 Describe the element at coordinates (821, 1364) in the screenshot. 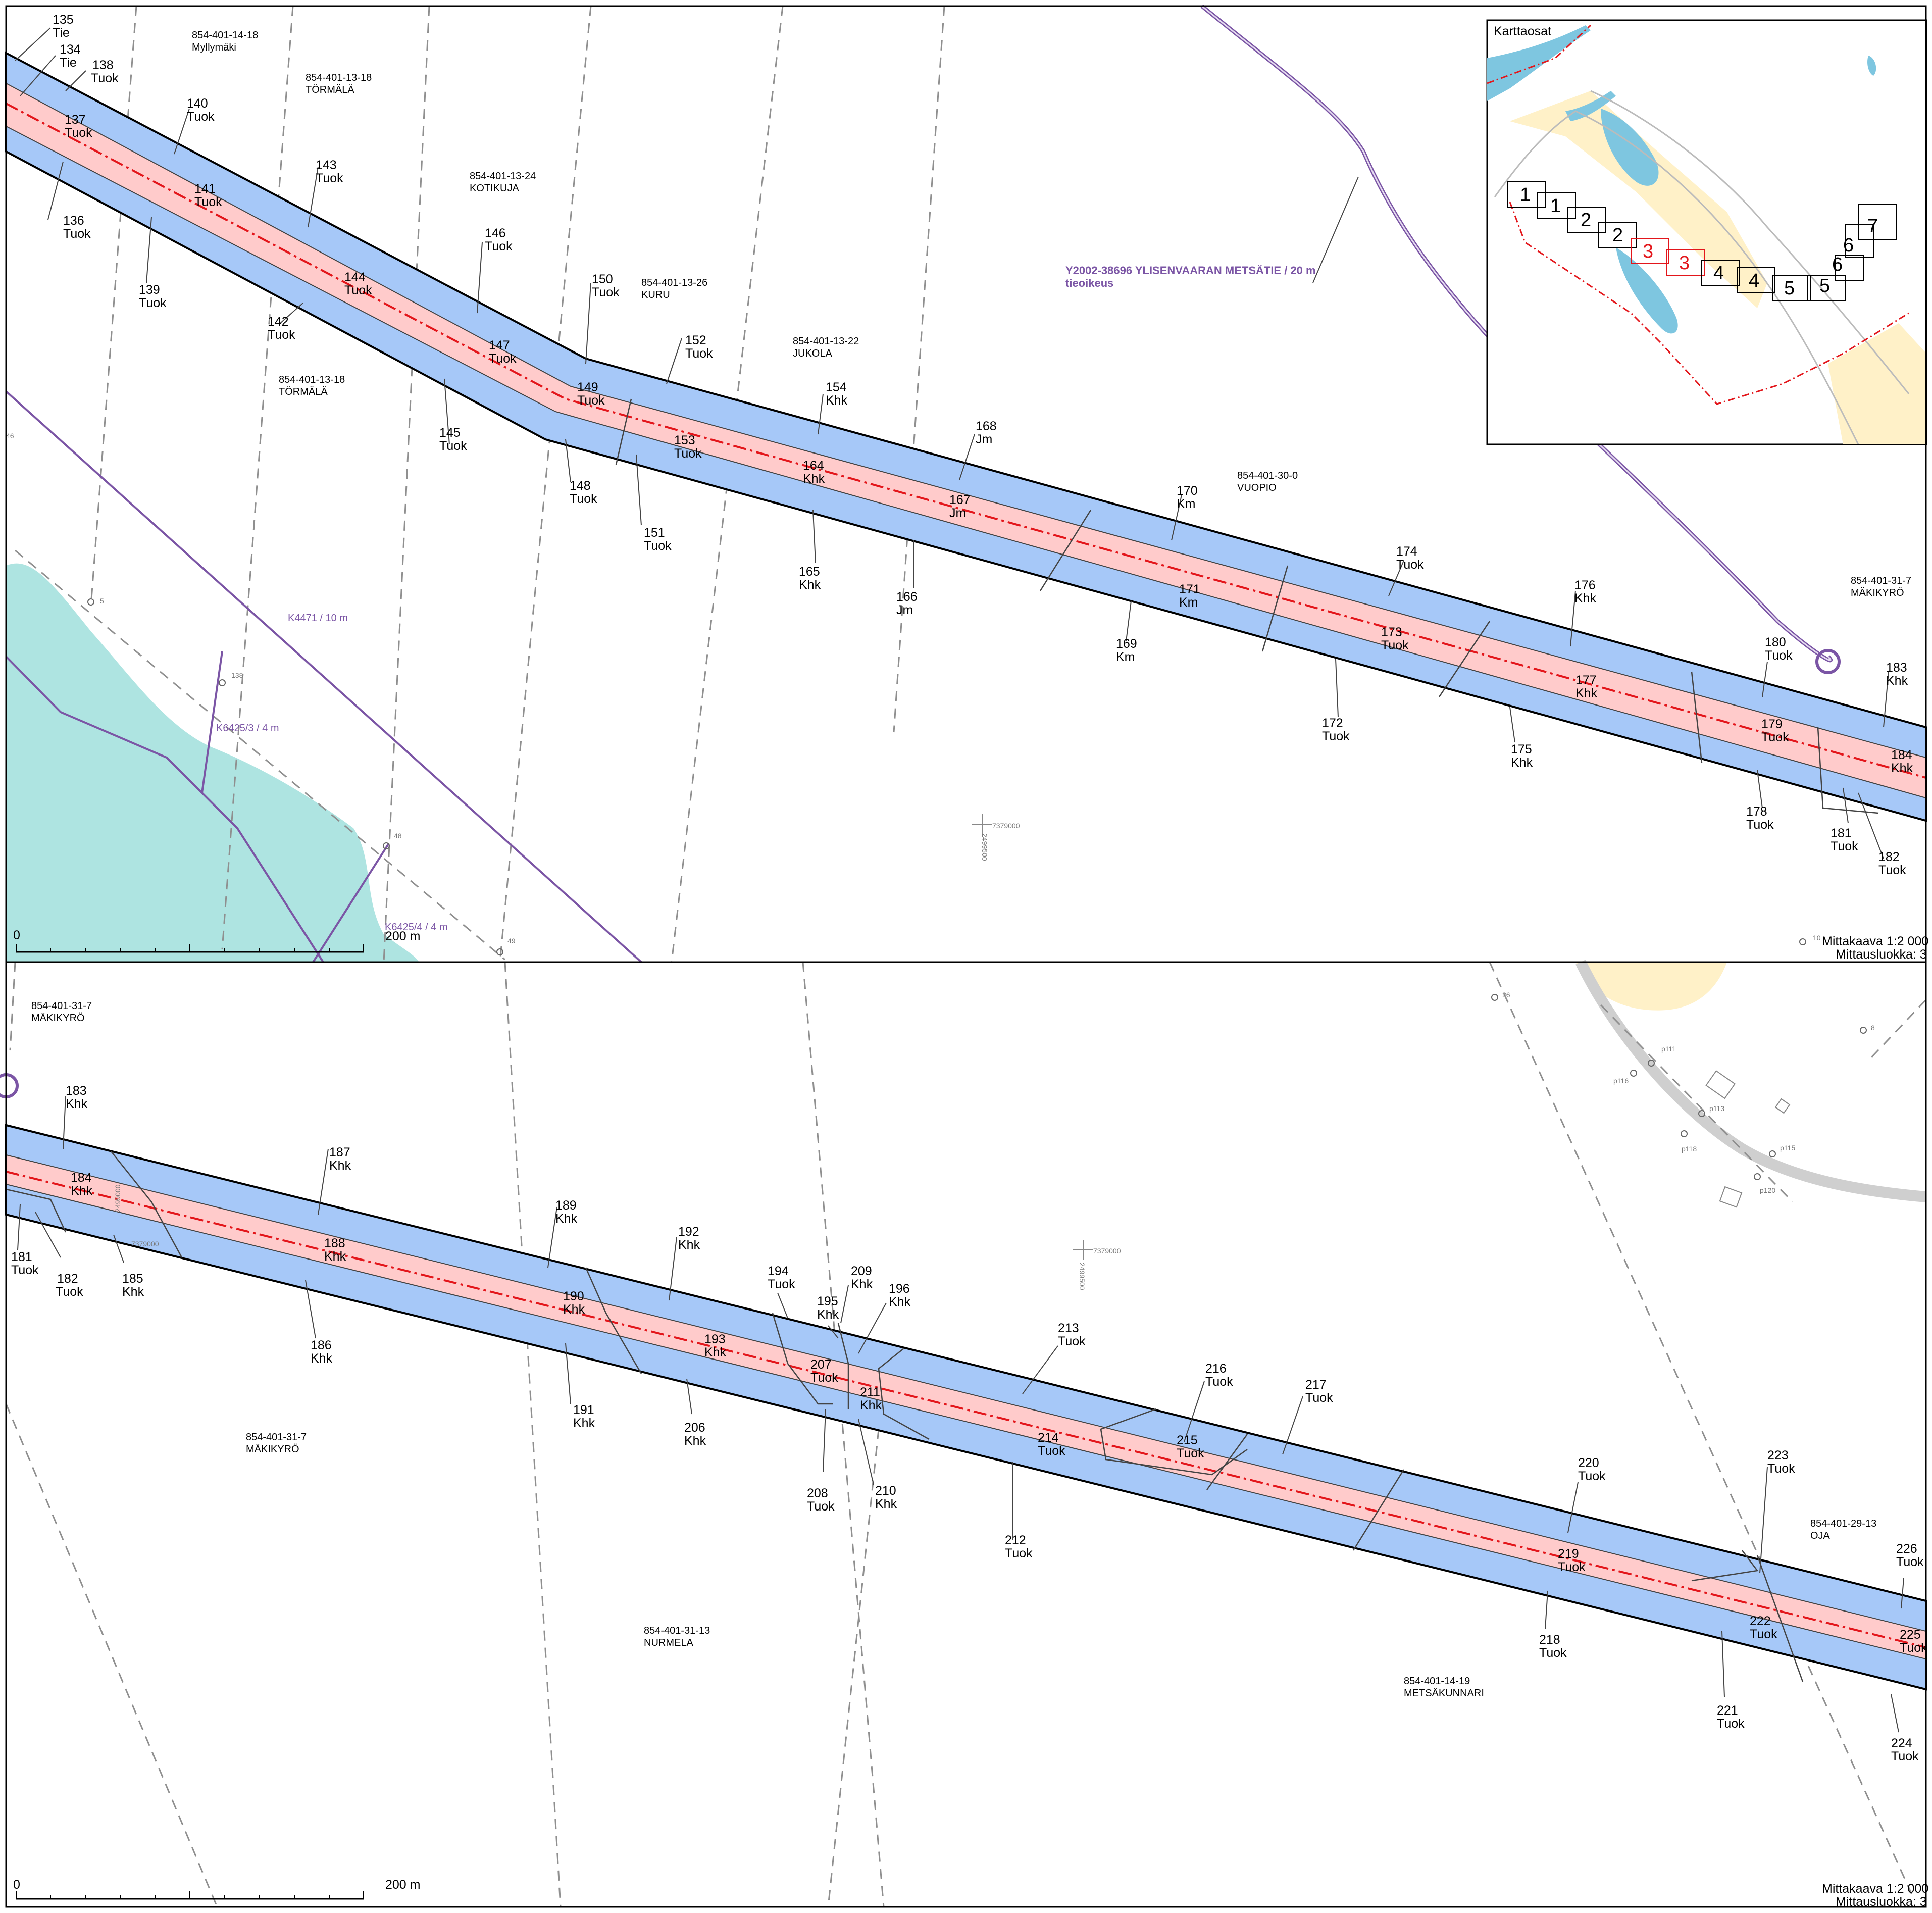

I see `svg-text: 207` at that location.